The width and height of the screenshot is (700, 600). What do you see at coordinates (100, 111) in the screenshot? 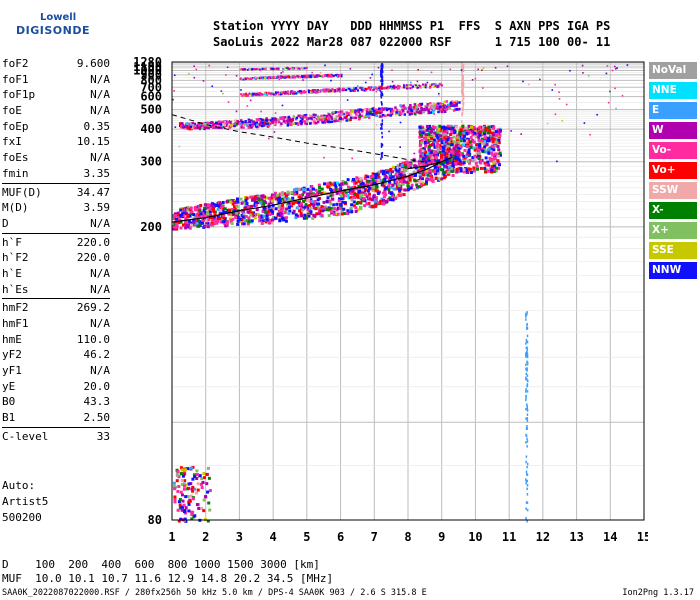
I see `param-value: N/A` at bounding box center [100, 111].